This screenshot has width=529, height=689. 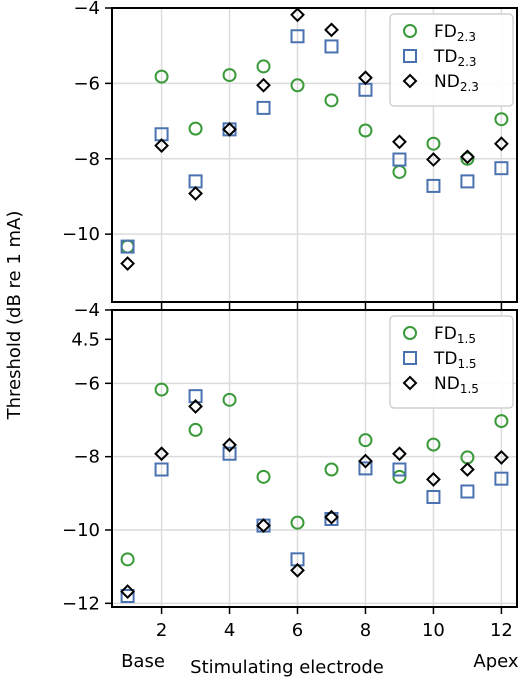 What do you see at coordinates (495, 661) in the screenshot?
I see `apex-label: Apex` at bounding box center [495, 661].